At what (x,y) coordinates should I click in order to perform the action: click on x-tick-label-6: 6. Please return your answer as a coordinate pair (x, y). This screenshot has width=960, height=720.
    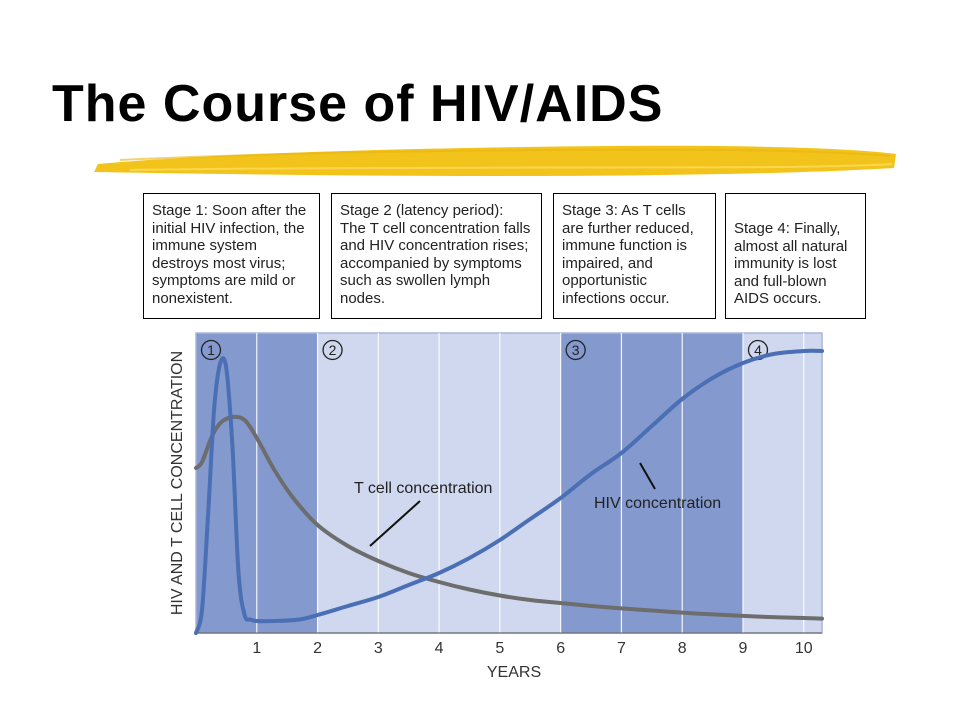
    Looking at the image, I should click on (560, 648).